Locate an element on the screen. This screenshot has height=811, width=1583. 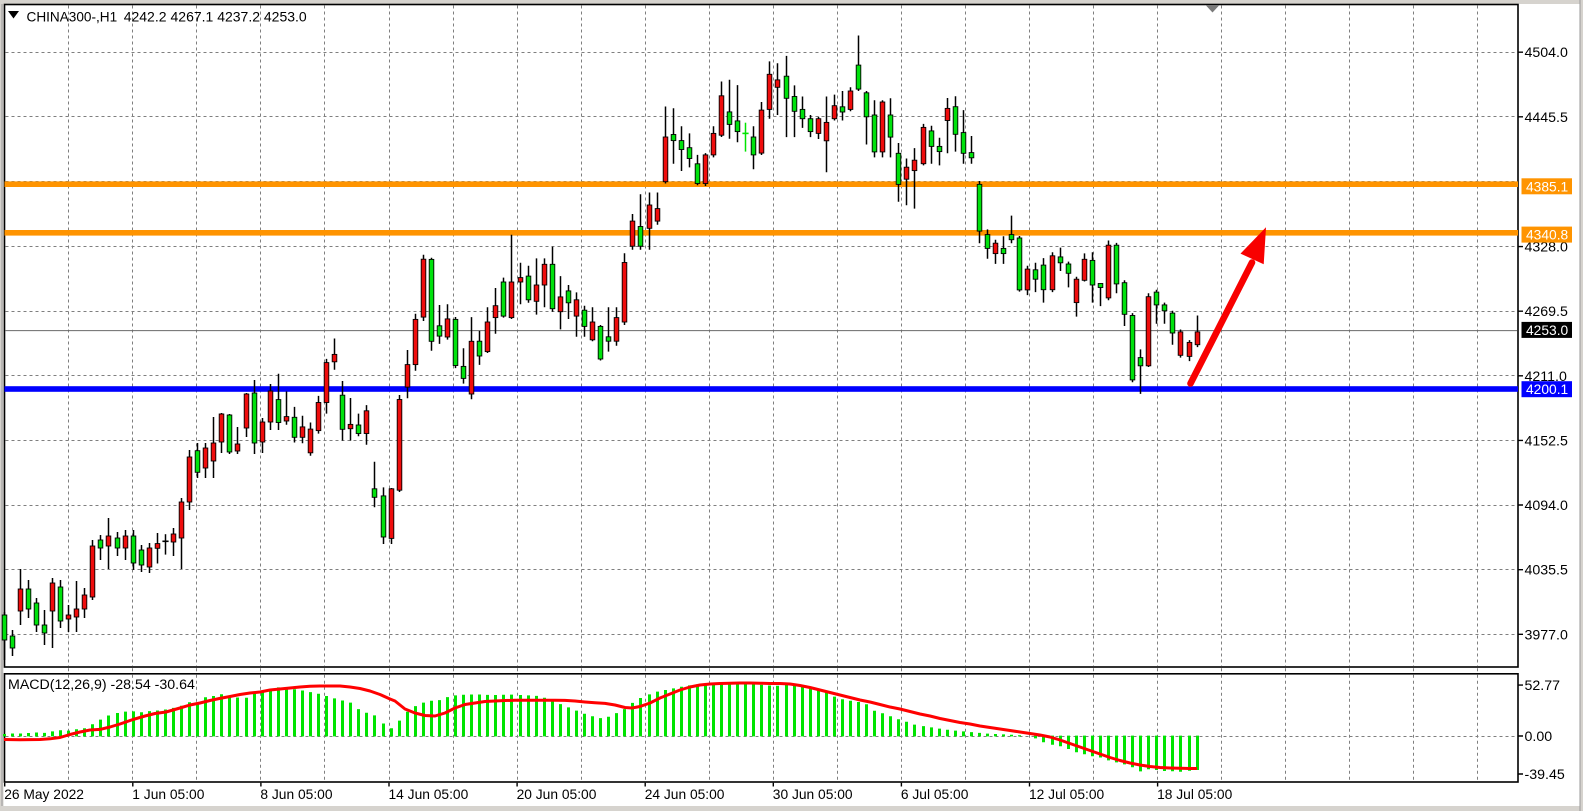
svg-text: 1 Jun 05:00 is located at coordinates (168, 794).